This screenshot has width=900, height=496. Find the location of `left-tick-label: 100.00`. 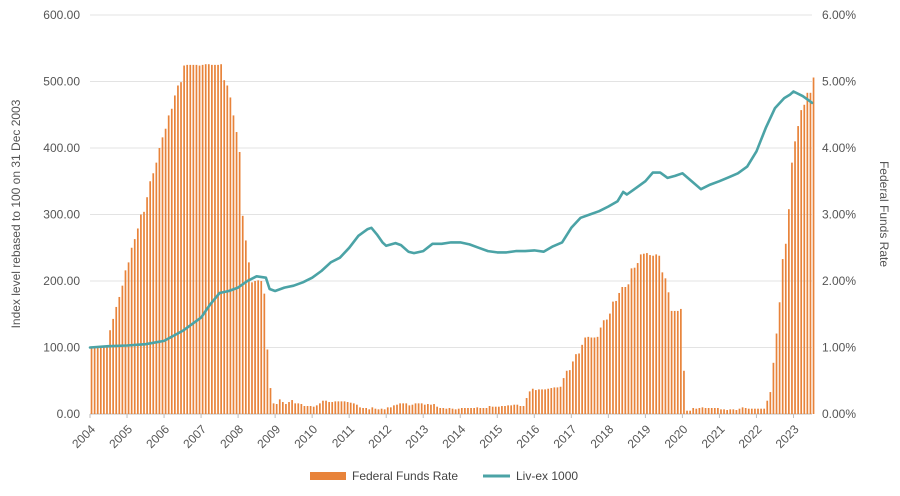

left-tick-label: 100.00 is located at coordinates (61, 348).